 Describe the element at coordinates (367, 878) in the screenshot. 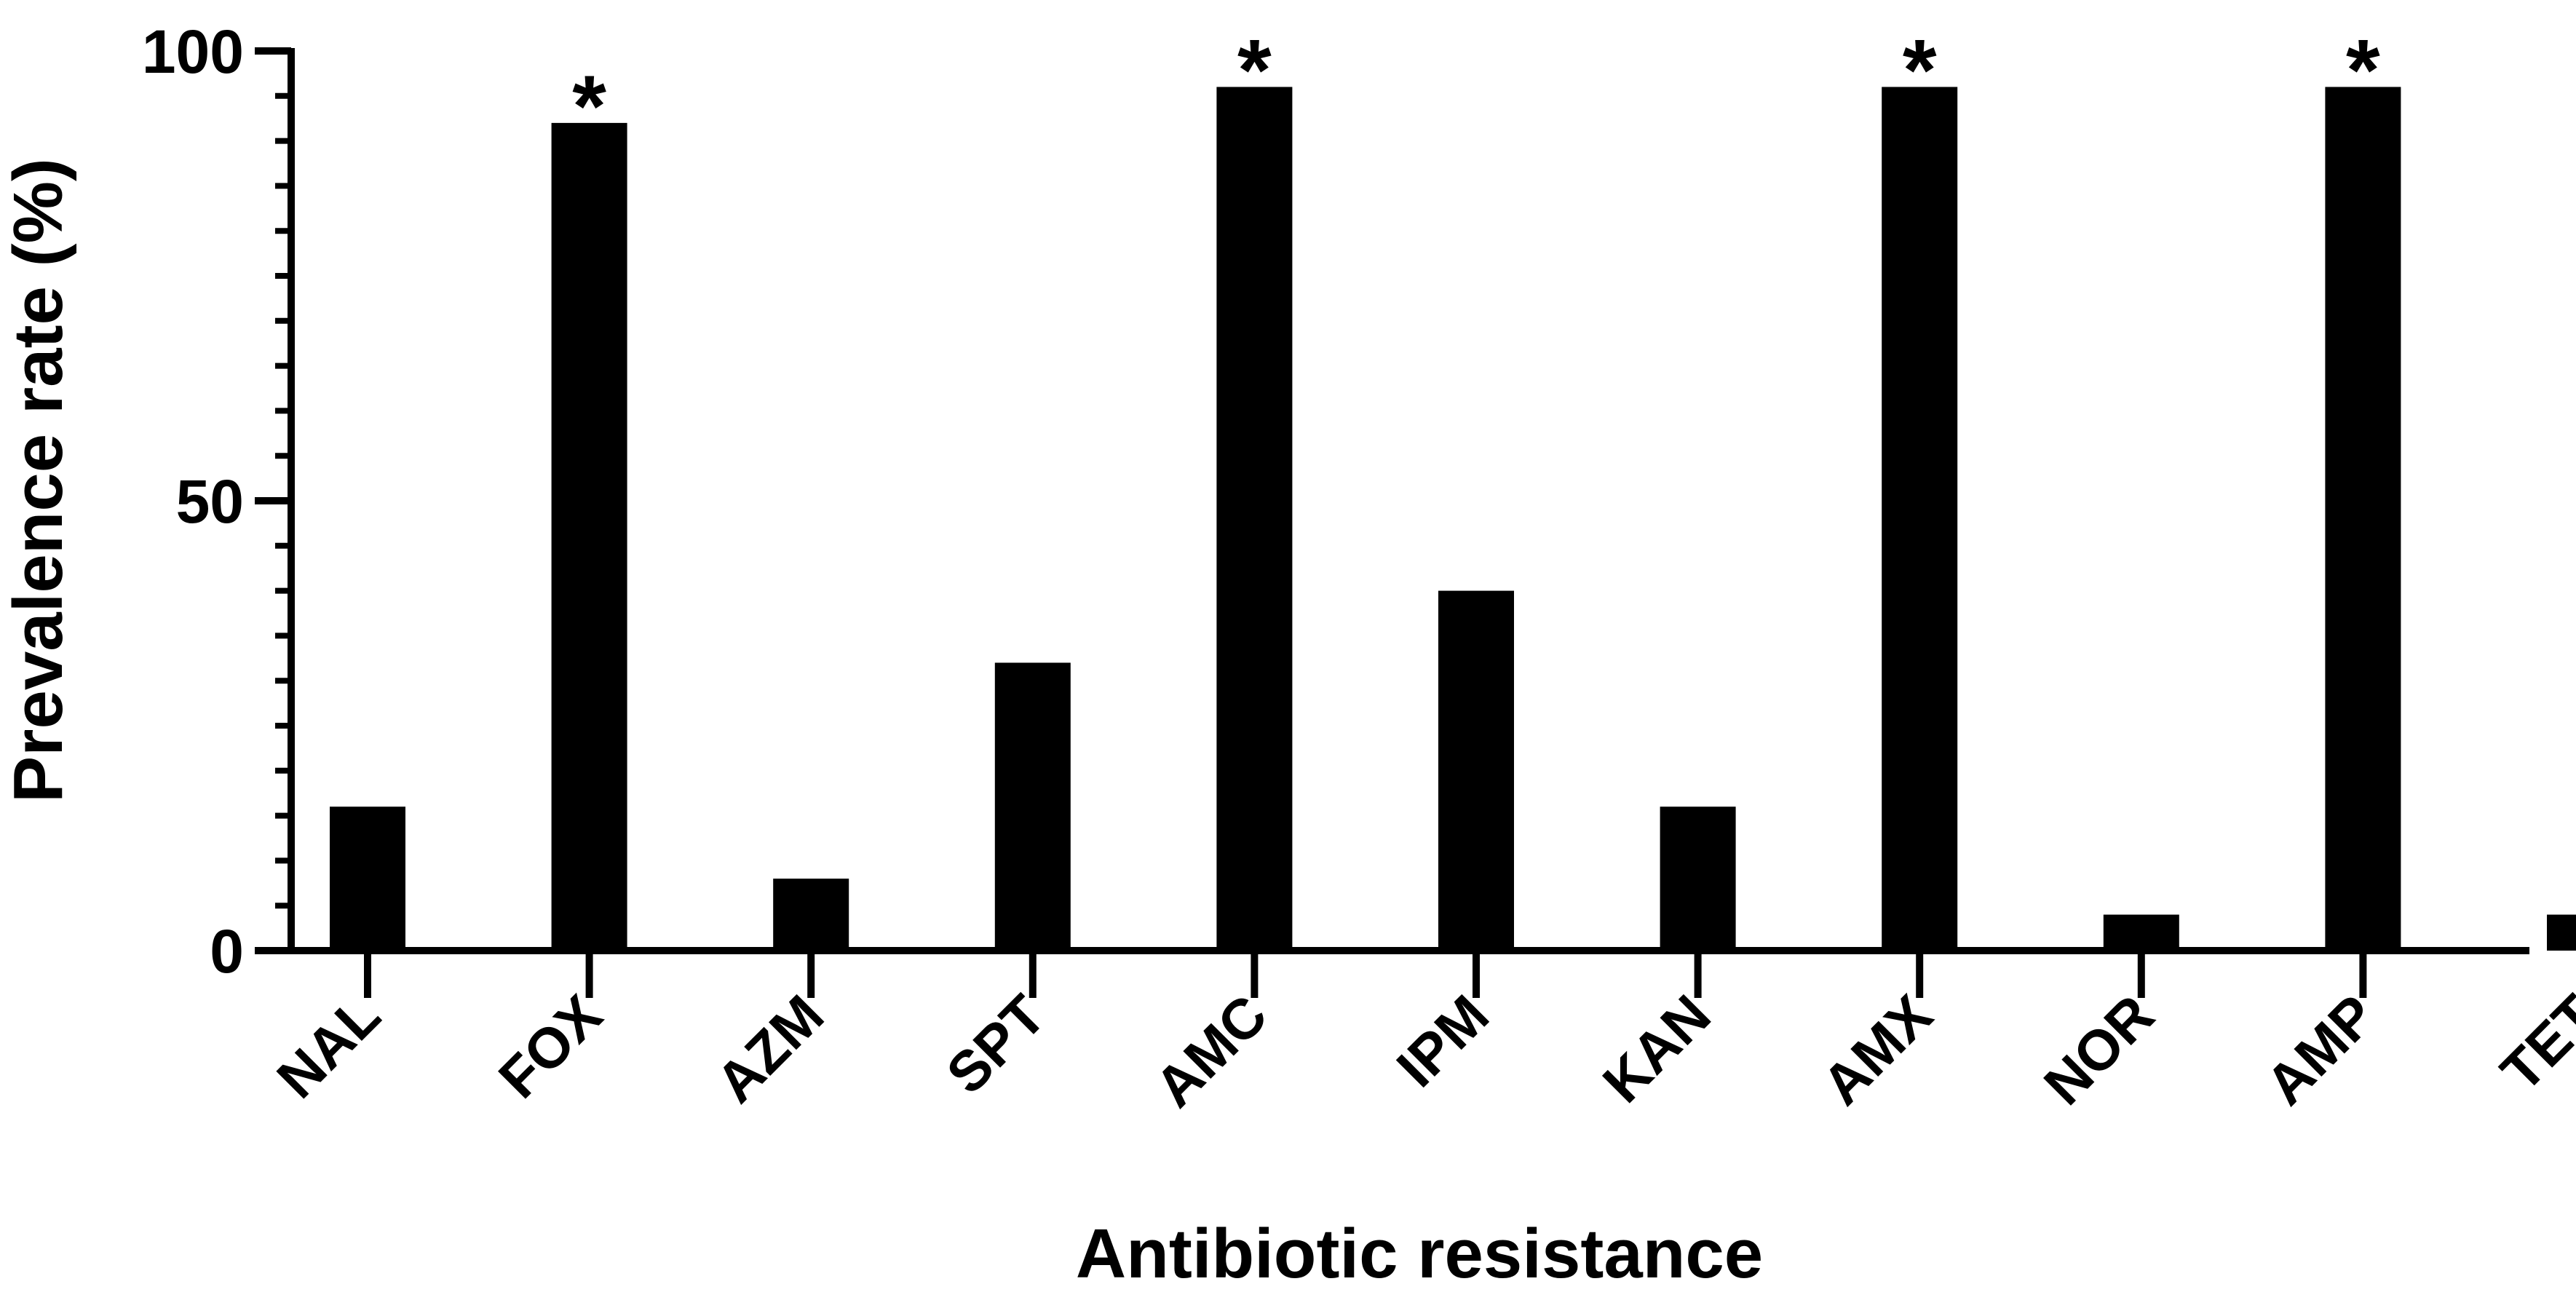

I see `bar-nal` at that location.